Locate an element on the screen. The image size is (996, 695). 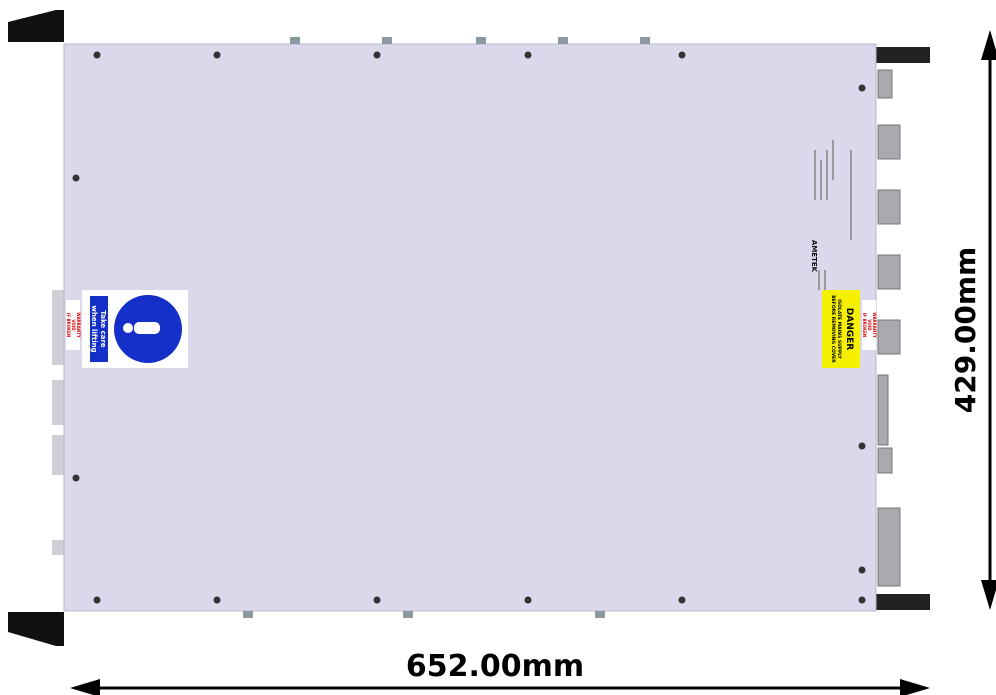
side-parts is located at coordinates (58, 422).